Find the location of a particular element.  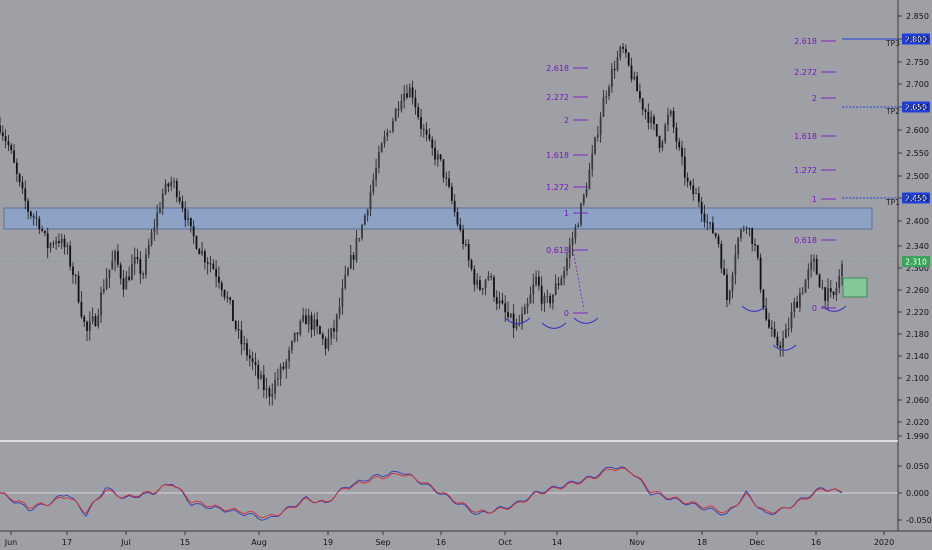

oscillator-tick-label: -0.050 is located at coordinates (919, 520).